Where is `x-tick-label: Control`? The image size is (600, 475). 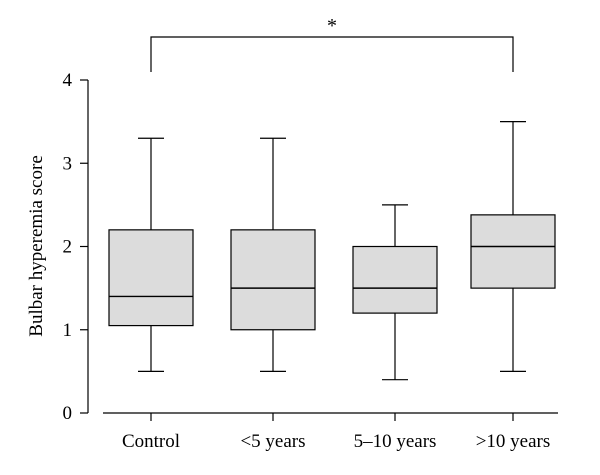
x-tick-label: Control is located at coordinates (151, 441).